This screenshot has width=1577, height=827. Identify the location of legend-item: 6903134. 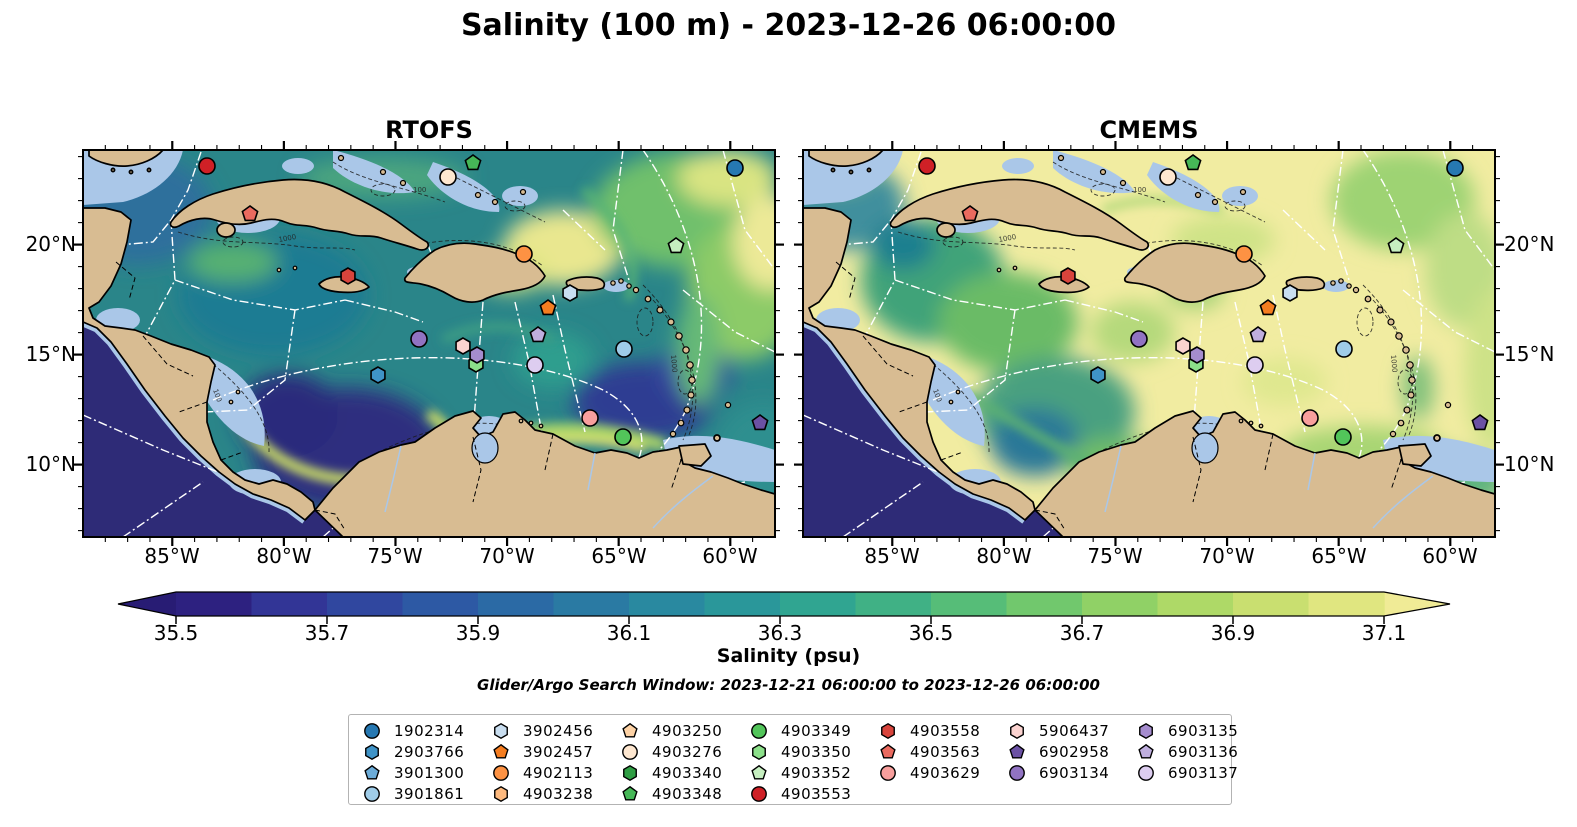
(1058, 773).